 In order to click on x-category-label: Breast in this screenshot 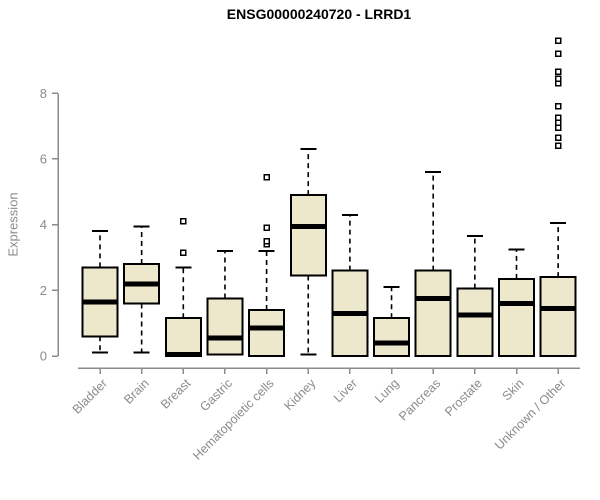, I will do `click(176, 394)`.